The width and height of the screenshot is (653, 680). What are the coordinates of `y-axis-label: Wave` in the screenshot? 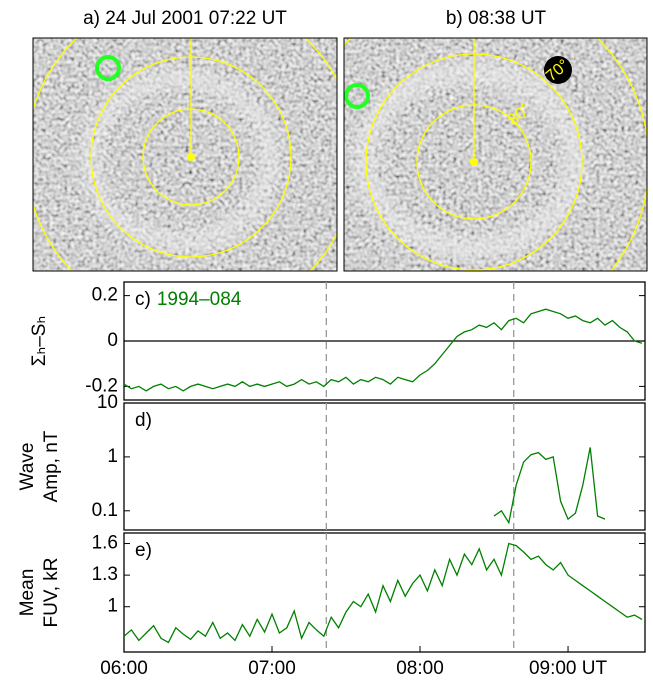 It's located at (27, 467).